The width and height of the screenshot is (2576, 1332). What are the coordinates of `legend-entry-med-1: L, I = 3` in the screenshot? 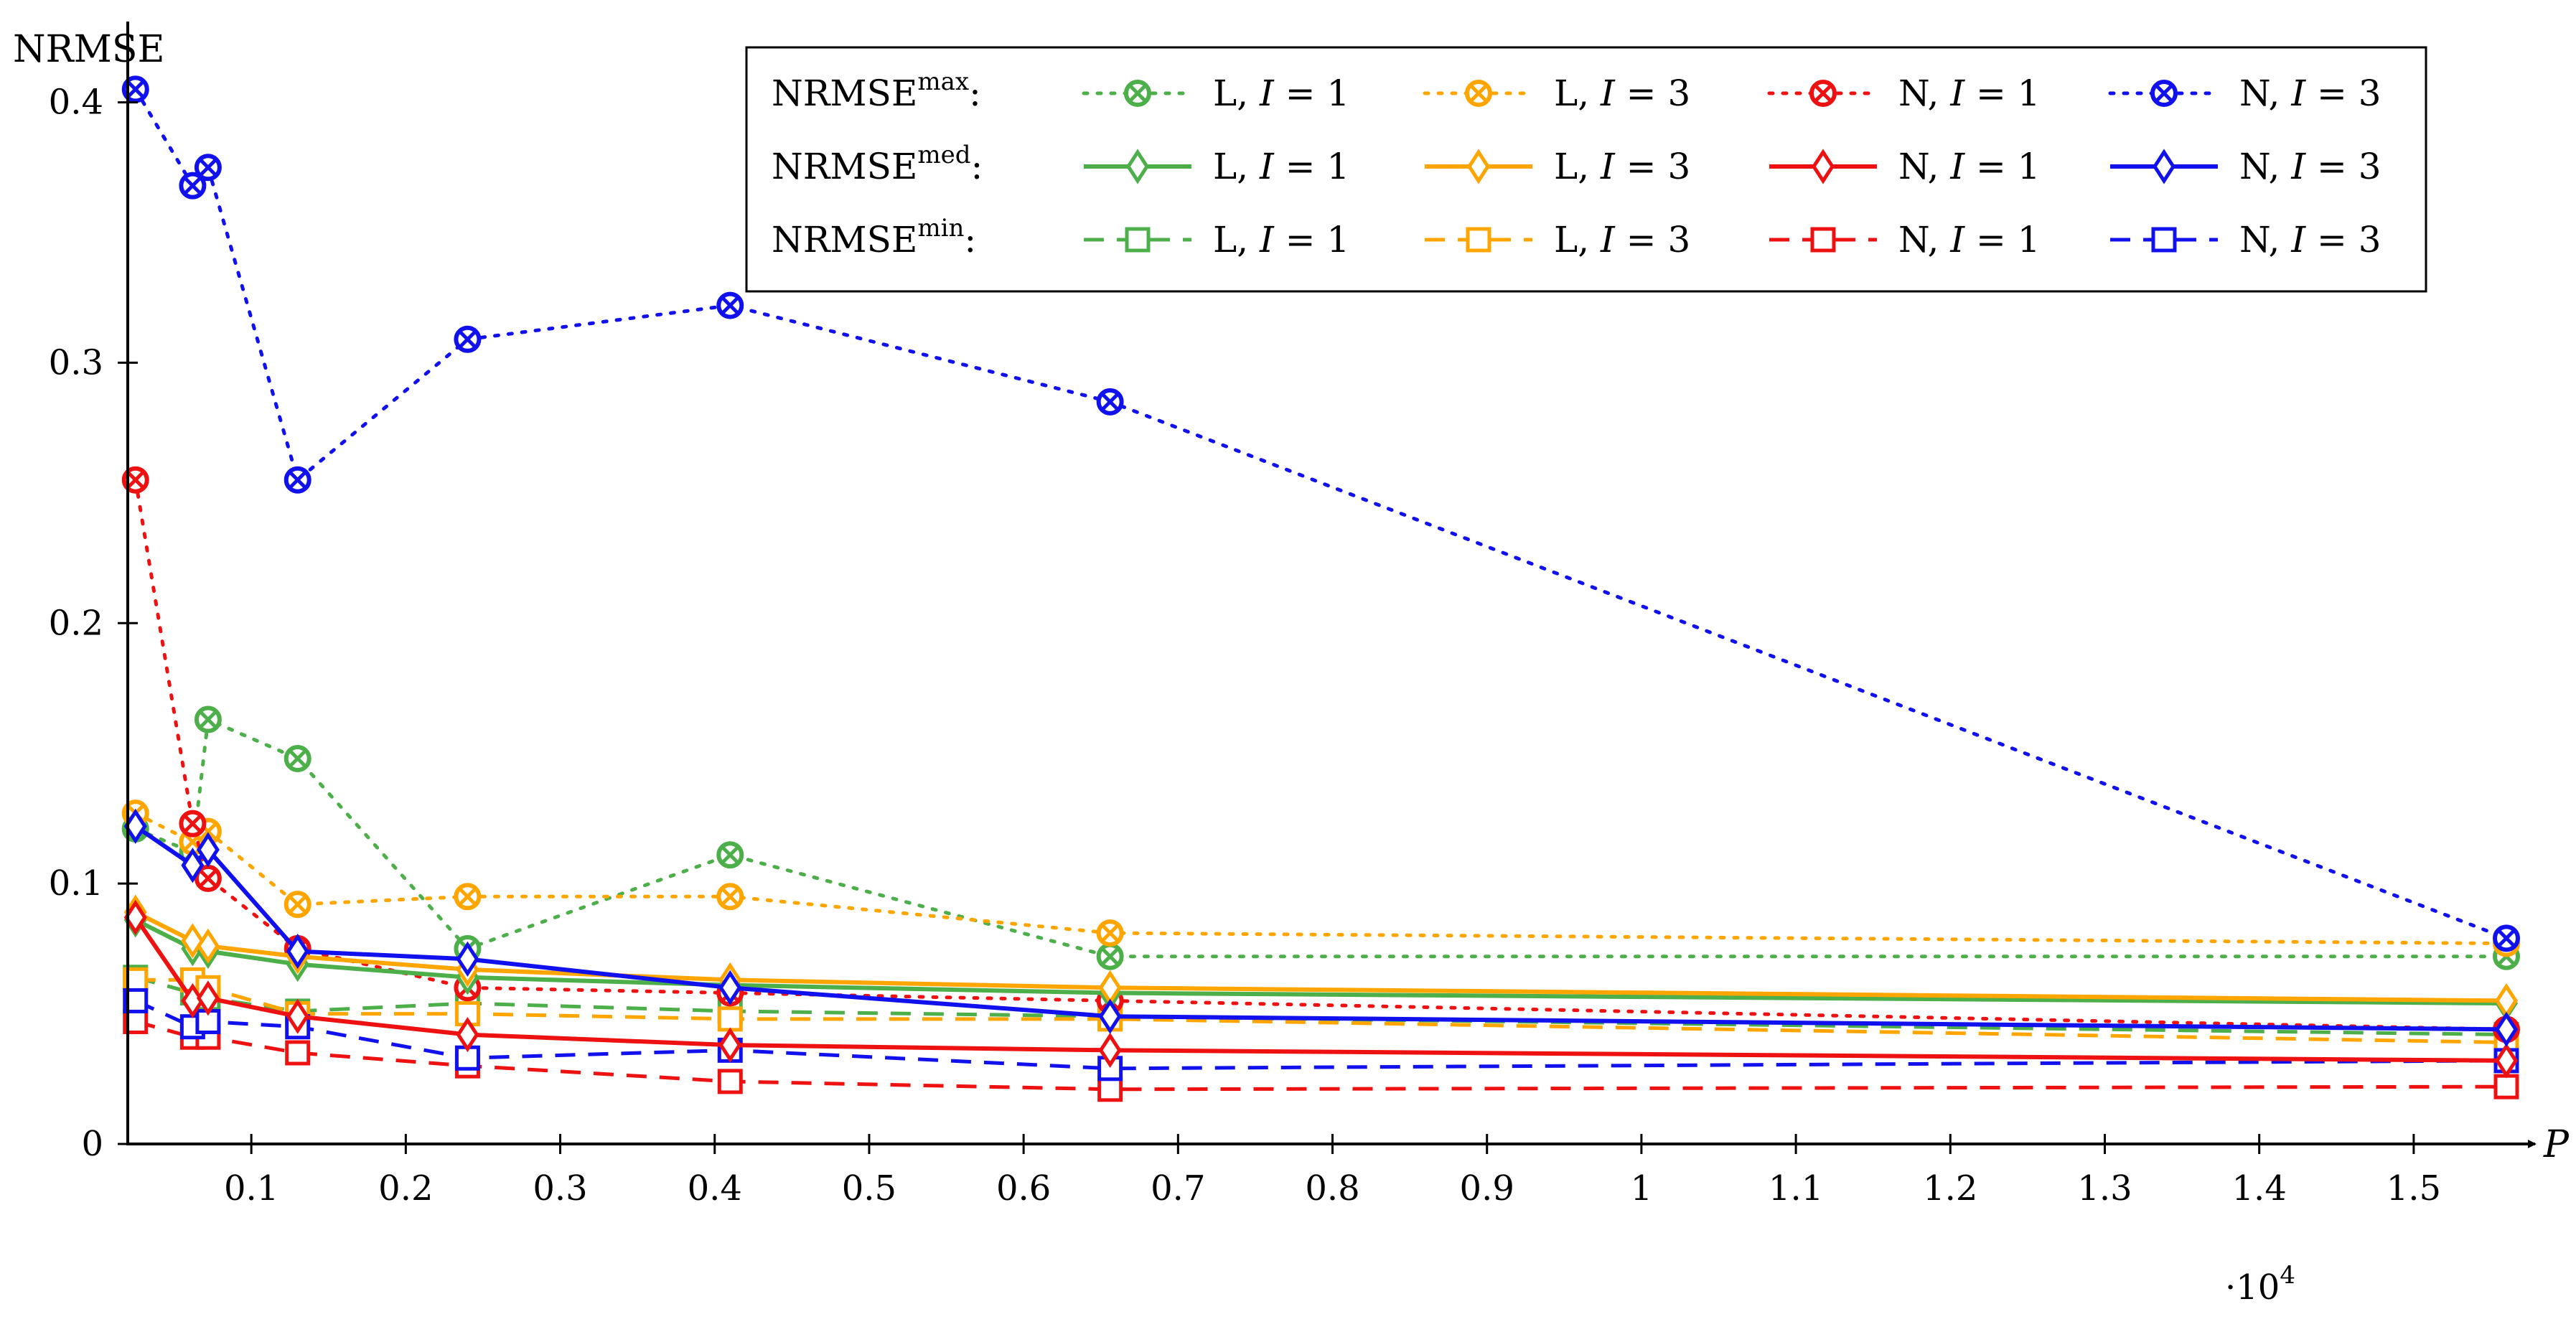 It's located at (1558, 166).